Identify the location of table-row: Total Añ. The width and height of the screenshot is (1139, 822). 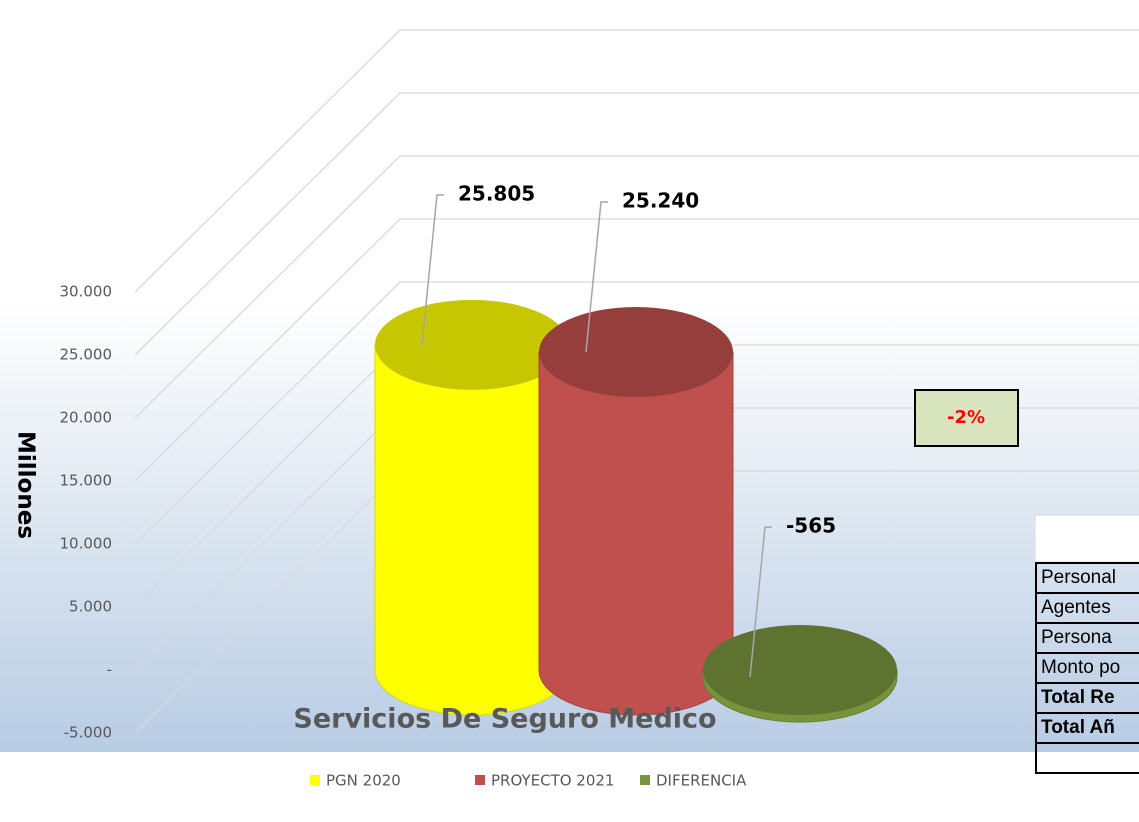
(1087, 728).